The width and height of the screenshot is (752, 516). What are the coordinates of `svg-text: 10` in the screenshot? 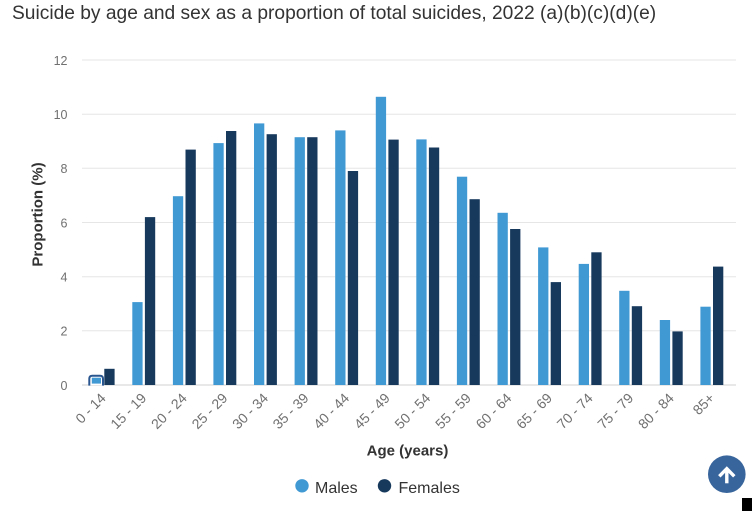 It's located at (61, 115).